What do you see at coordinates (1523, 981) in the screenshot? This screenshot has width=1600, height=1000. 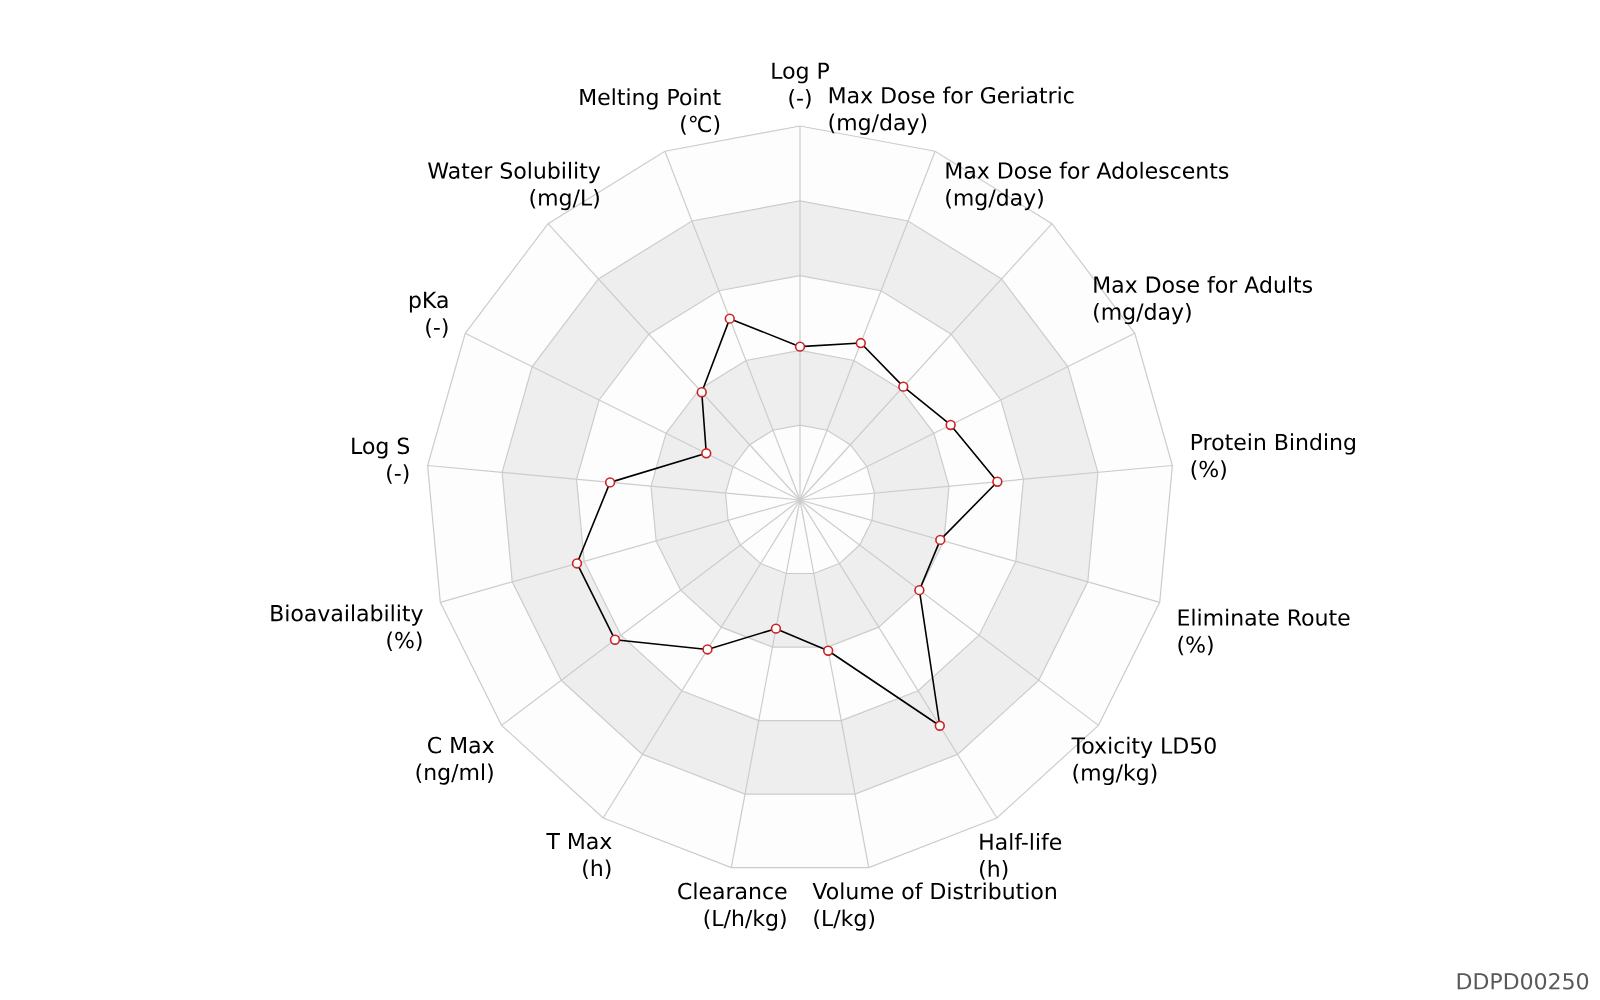 I see `text: DDPD00250` at bounding box center [1523, 981].